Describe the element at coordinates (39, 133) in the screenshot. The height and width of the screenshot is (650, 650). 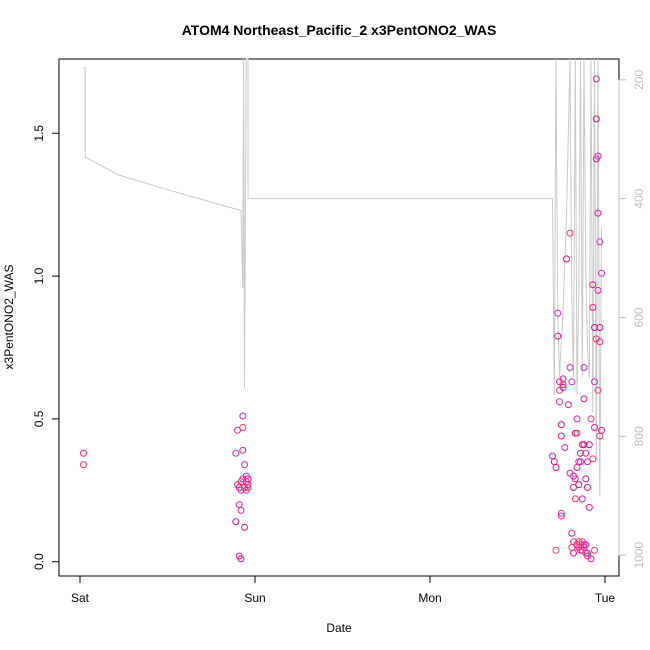
I see `y-tick-label: 1.5` at that location.